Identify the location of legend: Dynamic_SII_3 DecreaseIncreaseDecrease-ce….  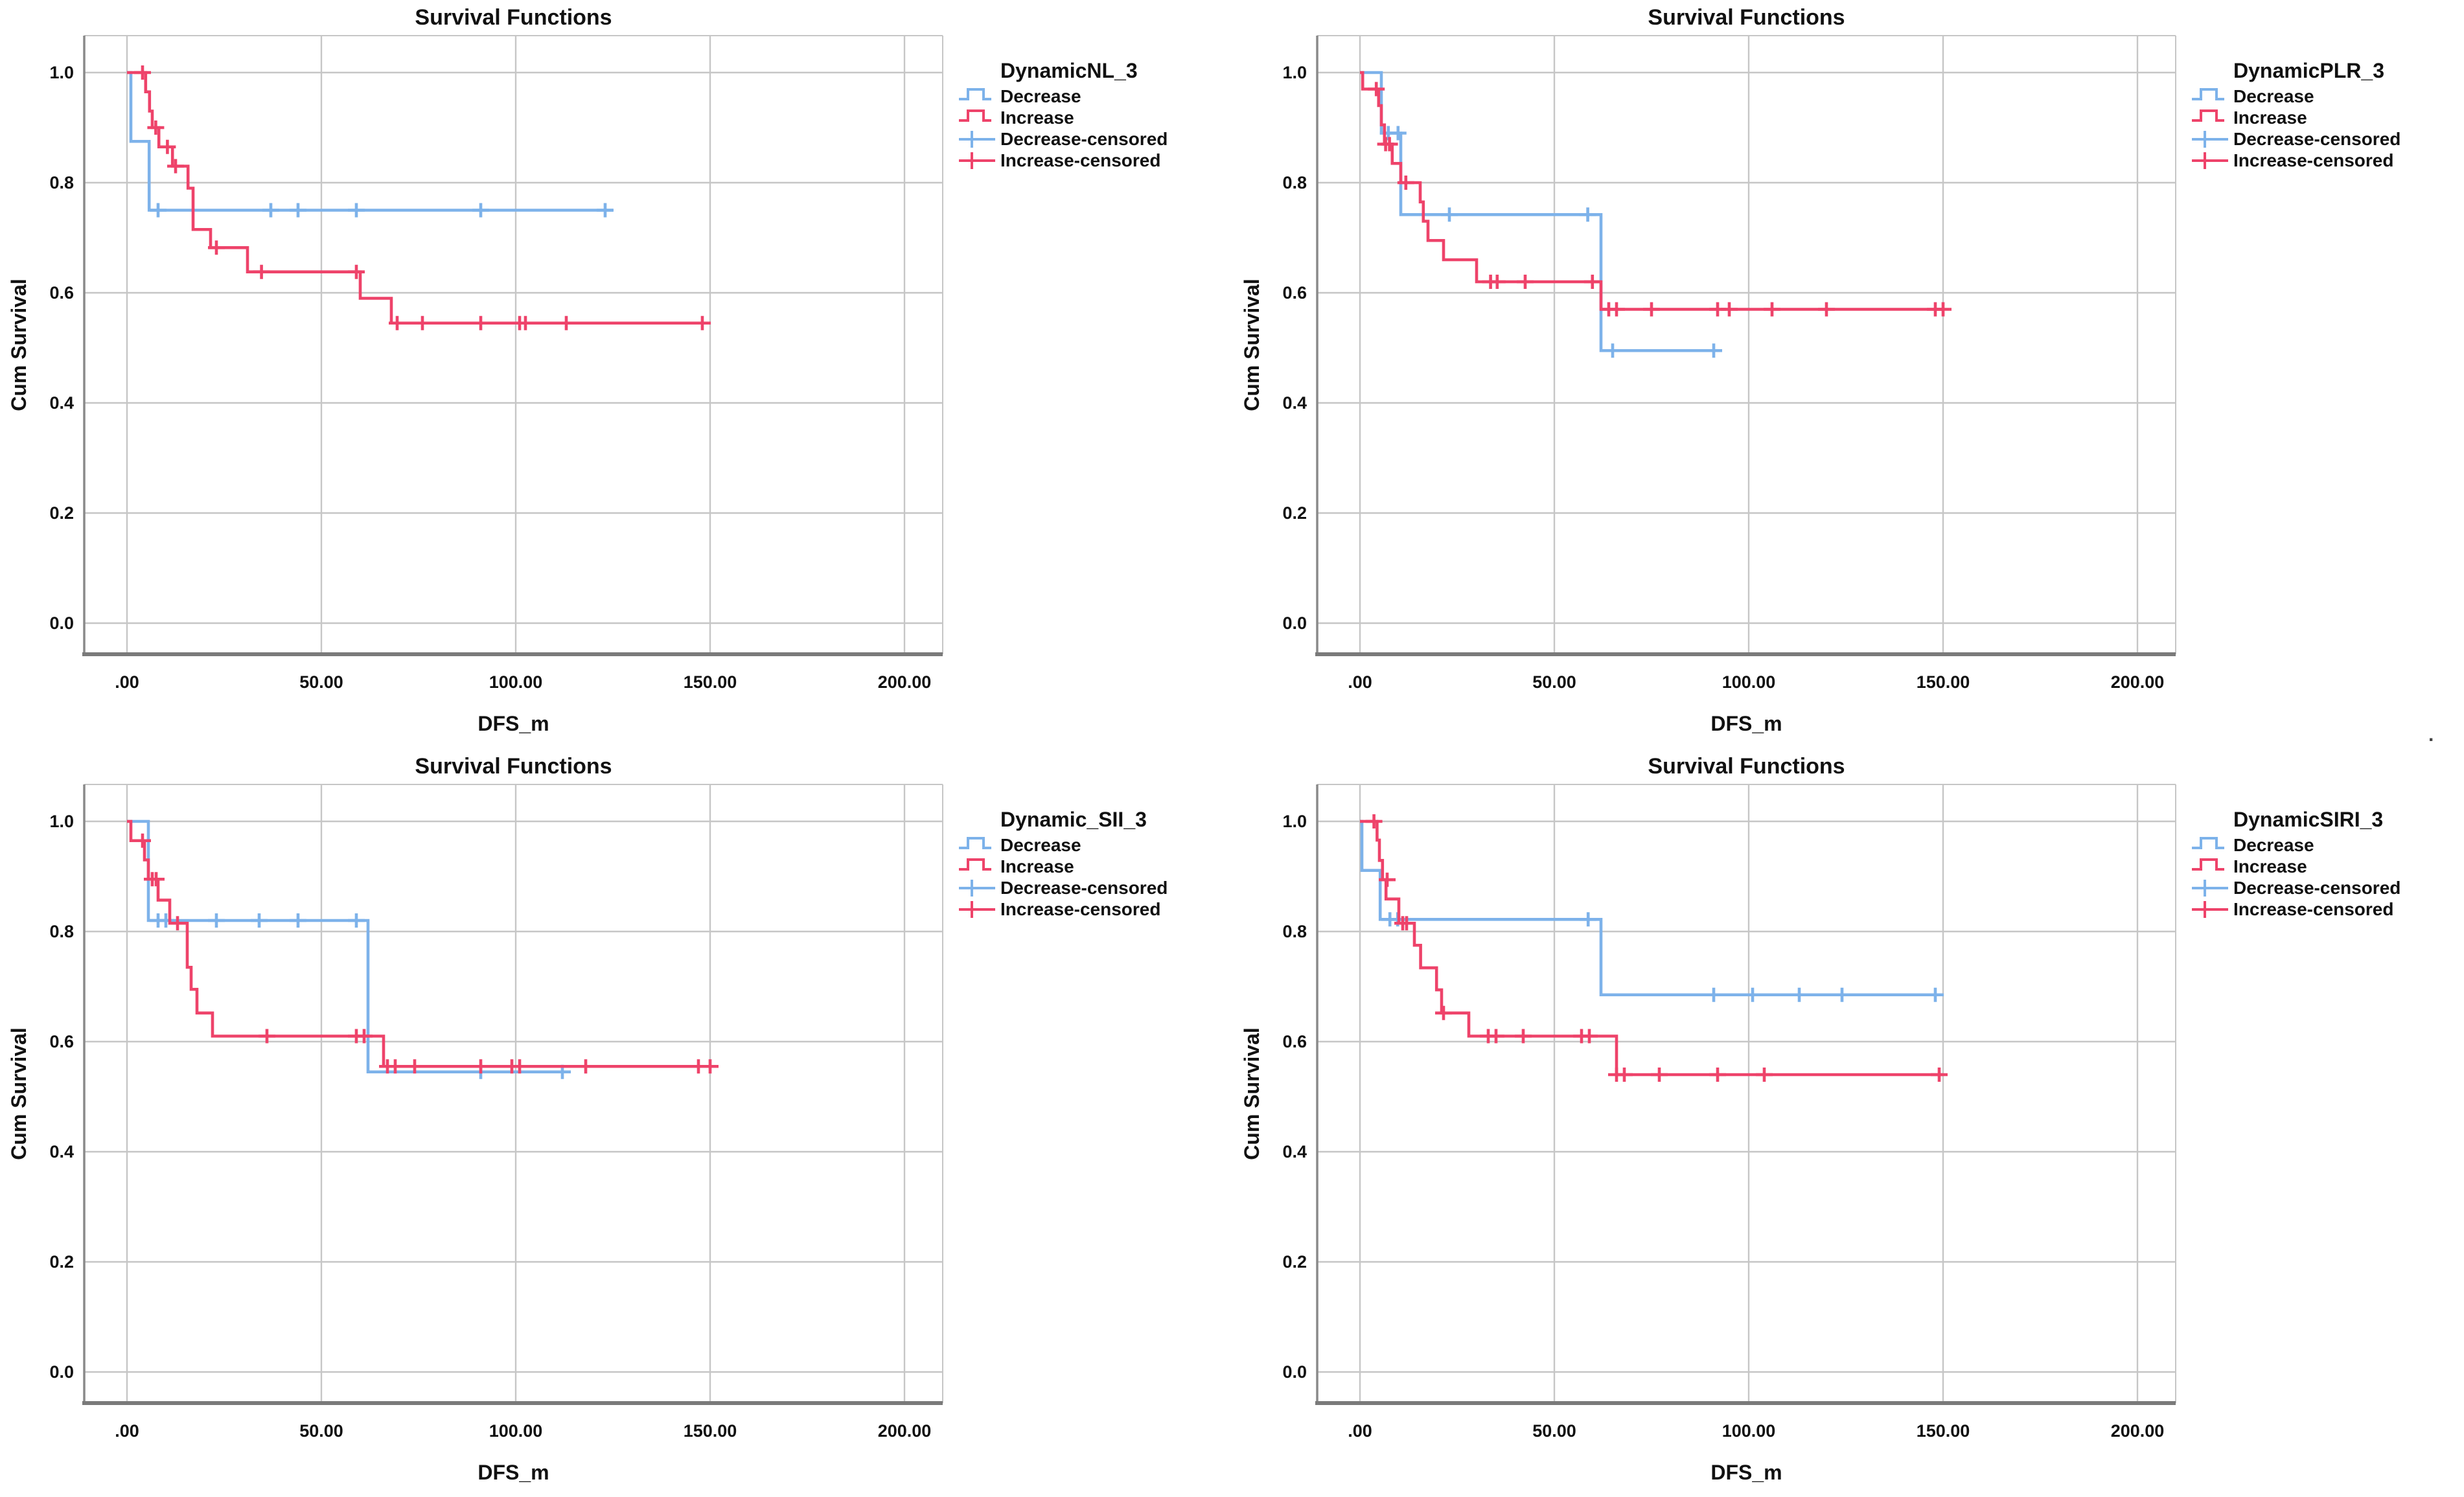
(1063, 864).